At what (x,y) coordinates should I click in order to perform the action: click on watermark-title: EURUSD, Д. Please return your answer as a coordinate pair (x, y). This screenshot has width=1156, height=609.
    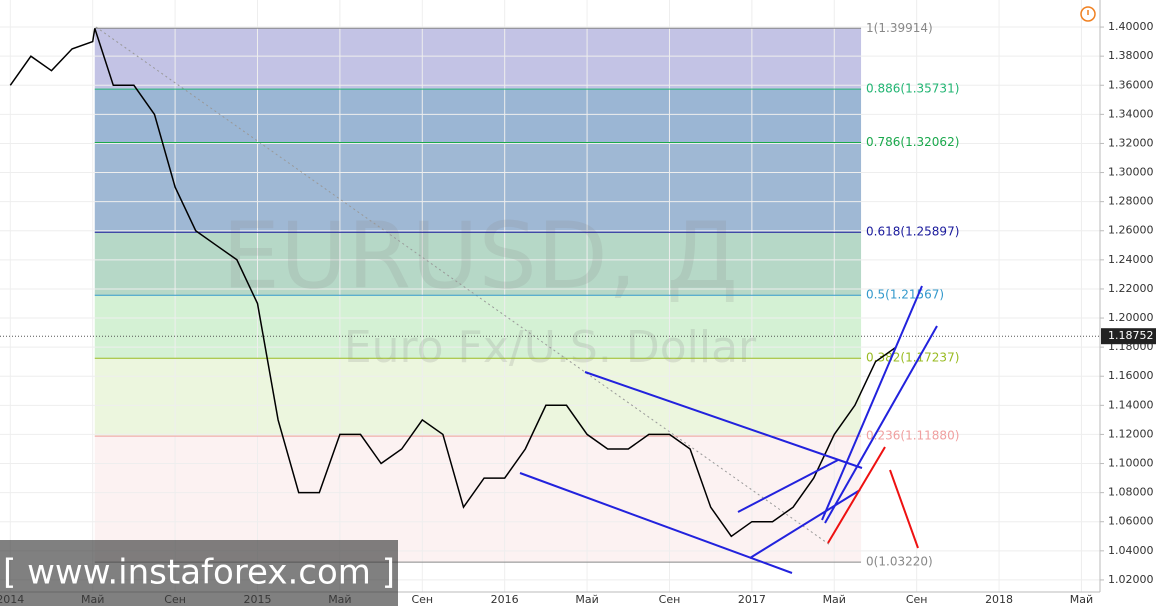
    Looking at the image, I should click on (480, 255).